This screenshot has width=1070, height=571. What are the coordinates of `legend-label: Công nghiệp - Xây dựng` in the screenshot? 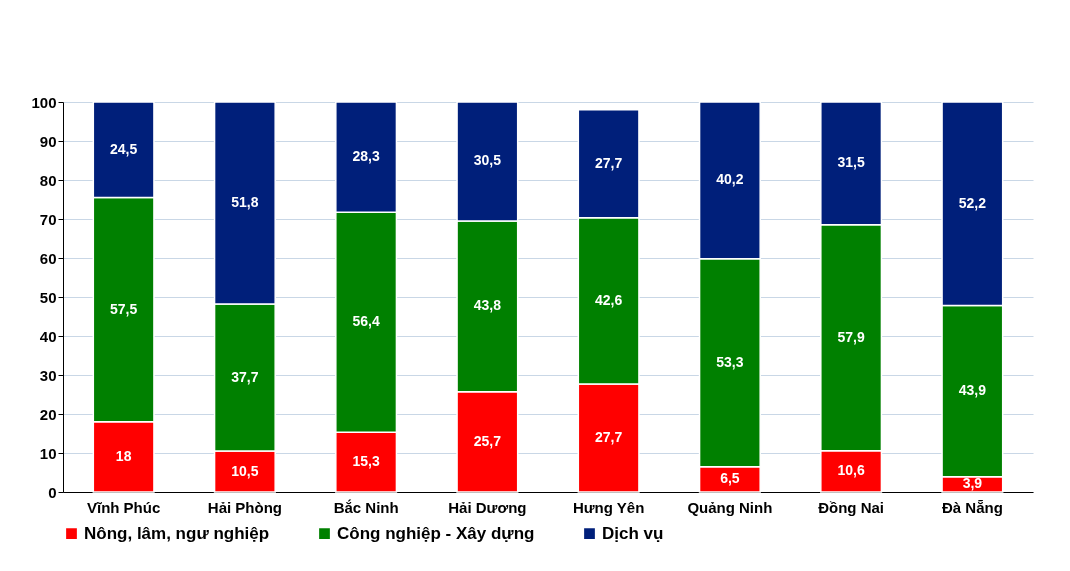 It's located at (436, 533).